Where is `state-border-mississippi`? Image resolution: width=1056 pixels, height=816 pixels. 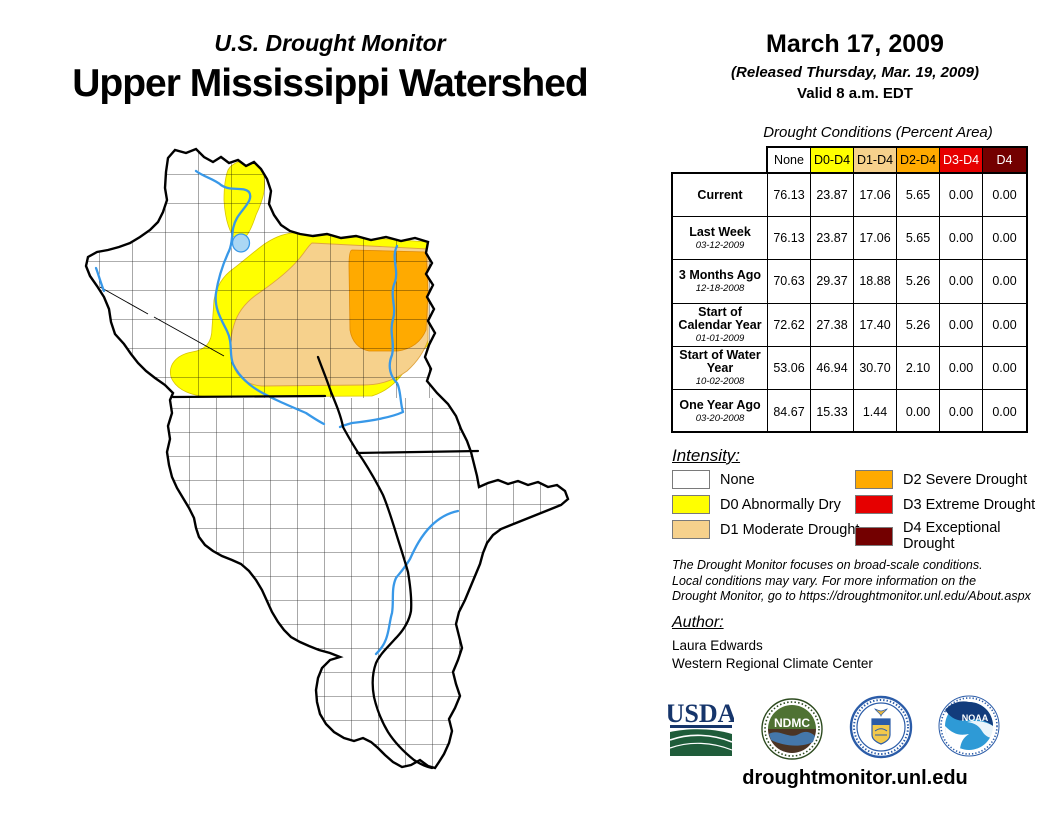 state-border-mississippi is located at coordinates (375, 562).